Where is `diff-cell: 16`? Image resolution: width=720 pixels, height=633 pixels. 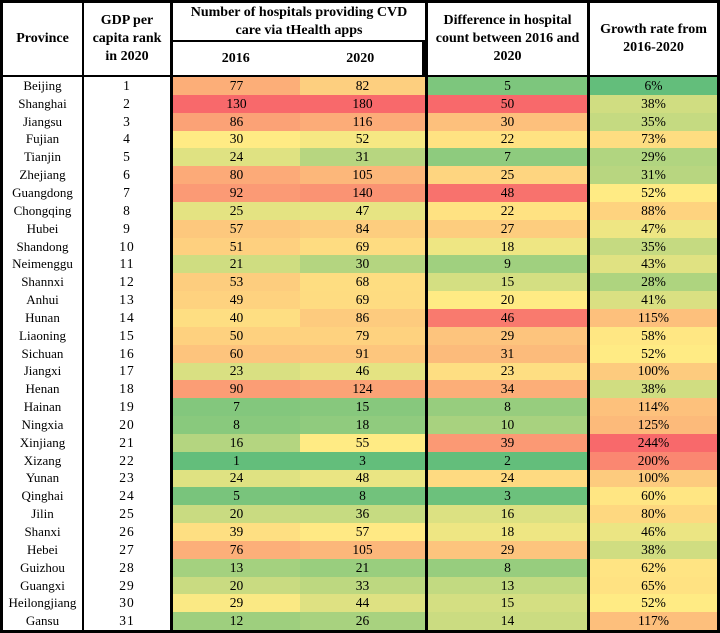 diff-cell: 16 is located at coordinates (509, 514).